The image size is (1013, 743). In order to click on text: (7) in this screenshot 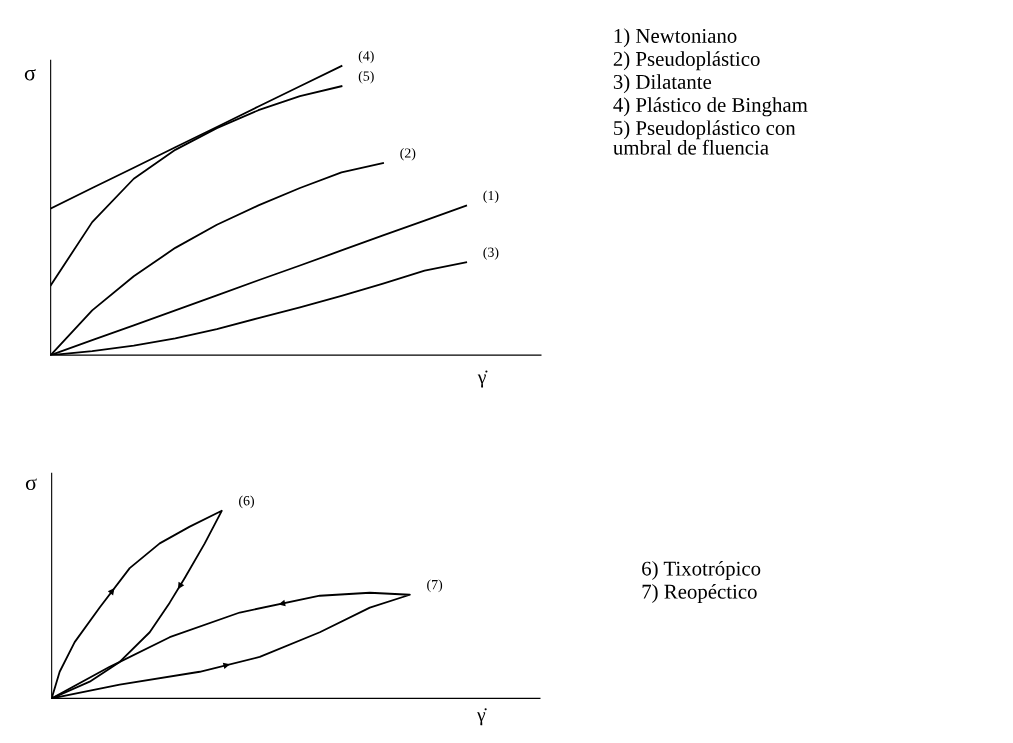, I will do `click(435, 586)`.